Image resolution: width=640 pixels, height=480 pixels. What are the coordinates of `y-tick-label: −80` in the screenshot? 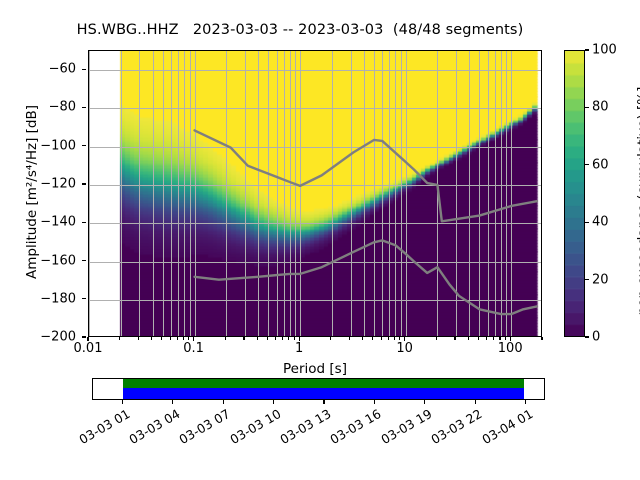 It's located at (62, 107).